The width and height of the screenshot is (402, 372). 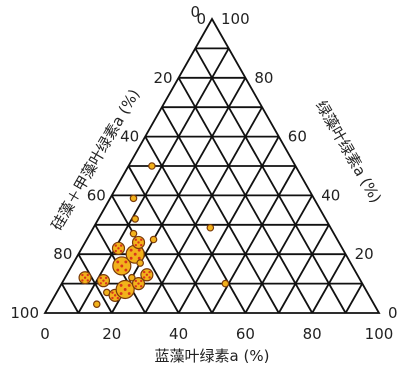 What do you see at coordinates (45, 334) in the screenshot?
I see `bottom-tick-label: 0` at bounding box center [45, 334].